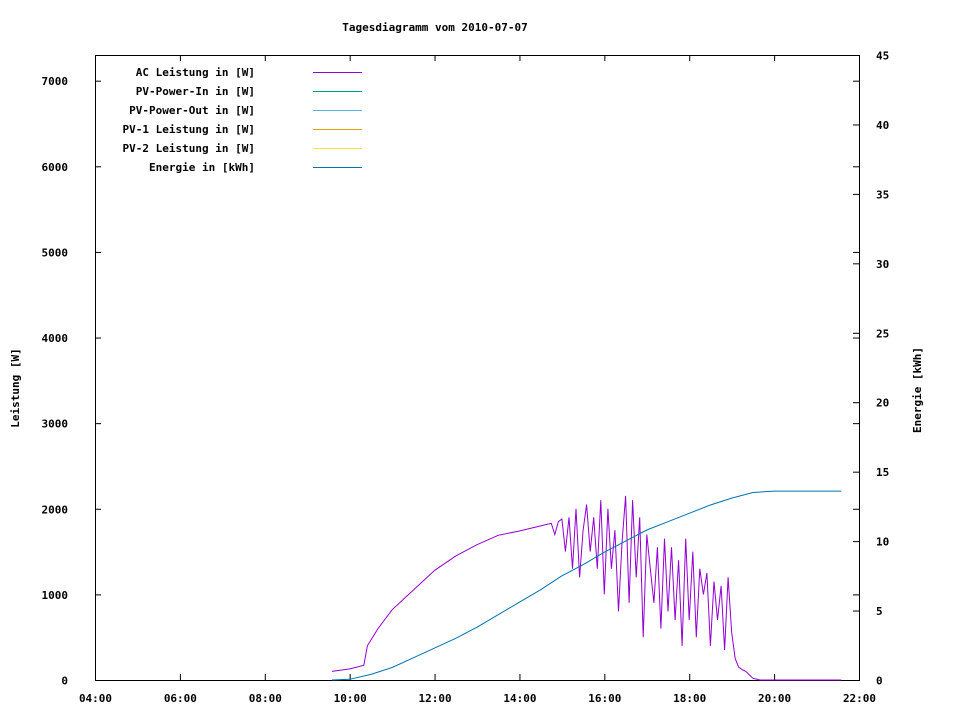 Image resolution: width=960 pixels, height=720 pixels. Describe the element at coordinates (189, 148) in the screenshot. I see `legend-label: PV-2 Leistung in [W]` at that location.